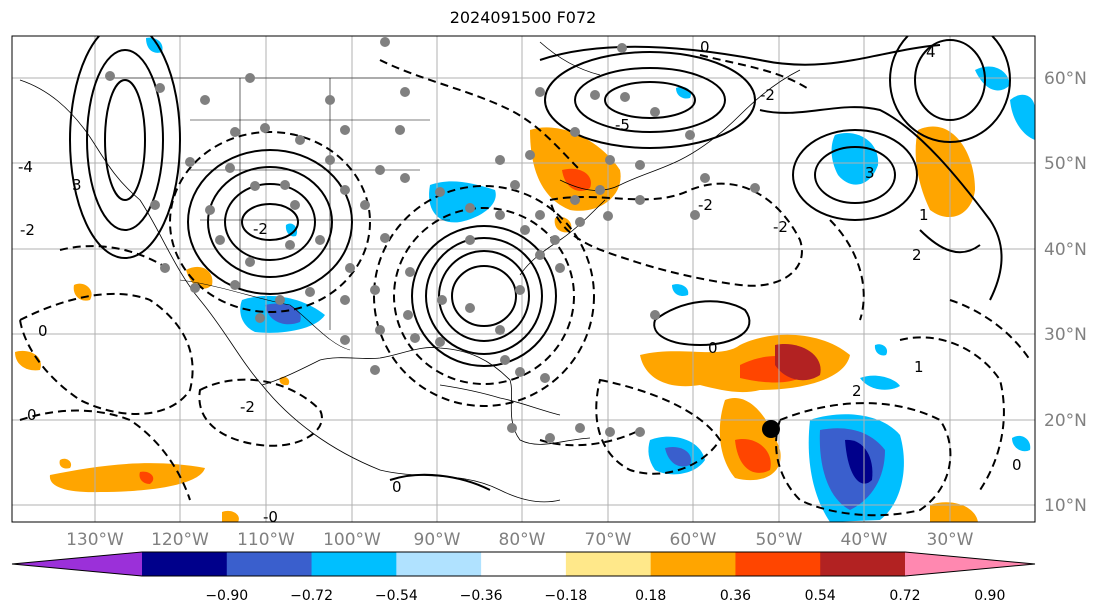 The image size is (1105, 615). What do you see at coordinates (1065, 335) in the screenshot?
I see `lat-tick-label: 30°N` at bounding box center [1065, 335].